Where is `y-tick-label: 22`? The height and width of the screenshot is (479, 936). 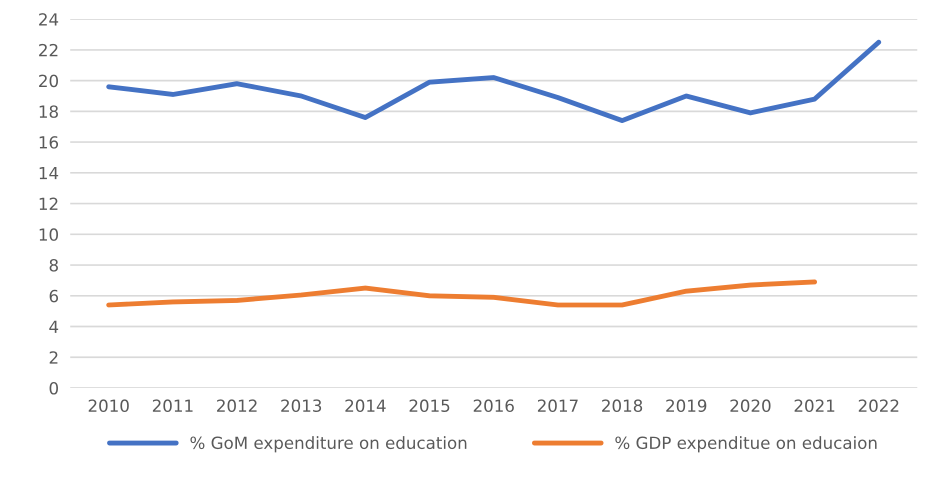 y-tick-label: 22 is located at coordinates (48, 50).